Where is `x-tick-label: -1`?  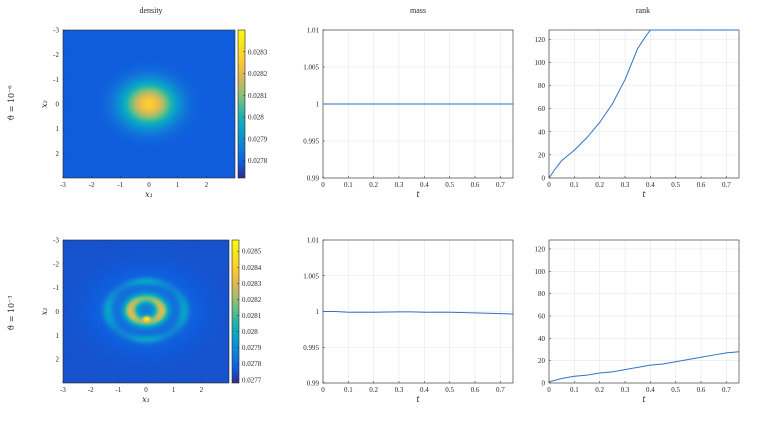 x-tick-label: -1 is located at coordinates (120, 185).